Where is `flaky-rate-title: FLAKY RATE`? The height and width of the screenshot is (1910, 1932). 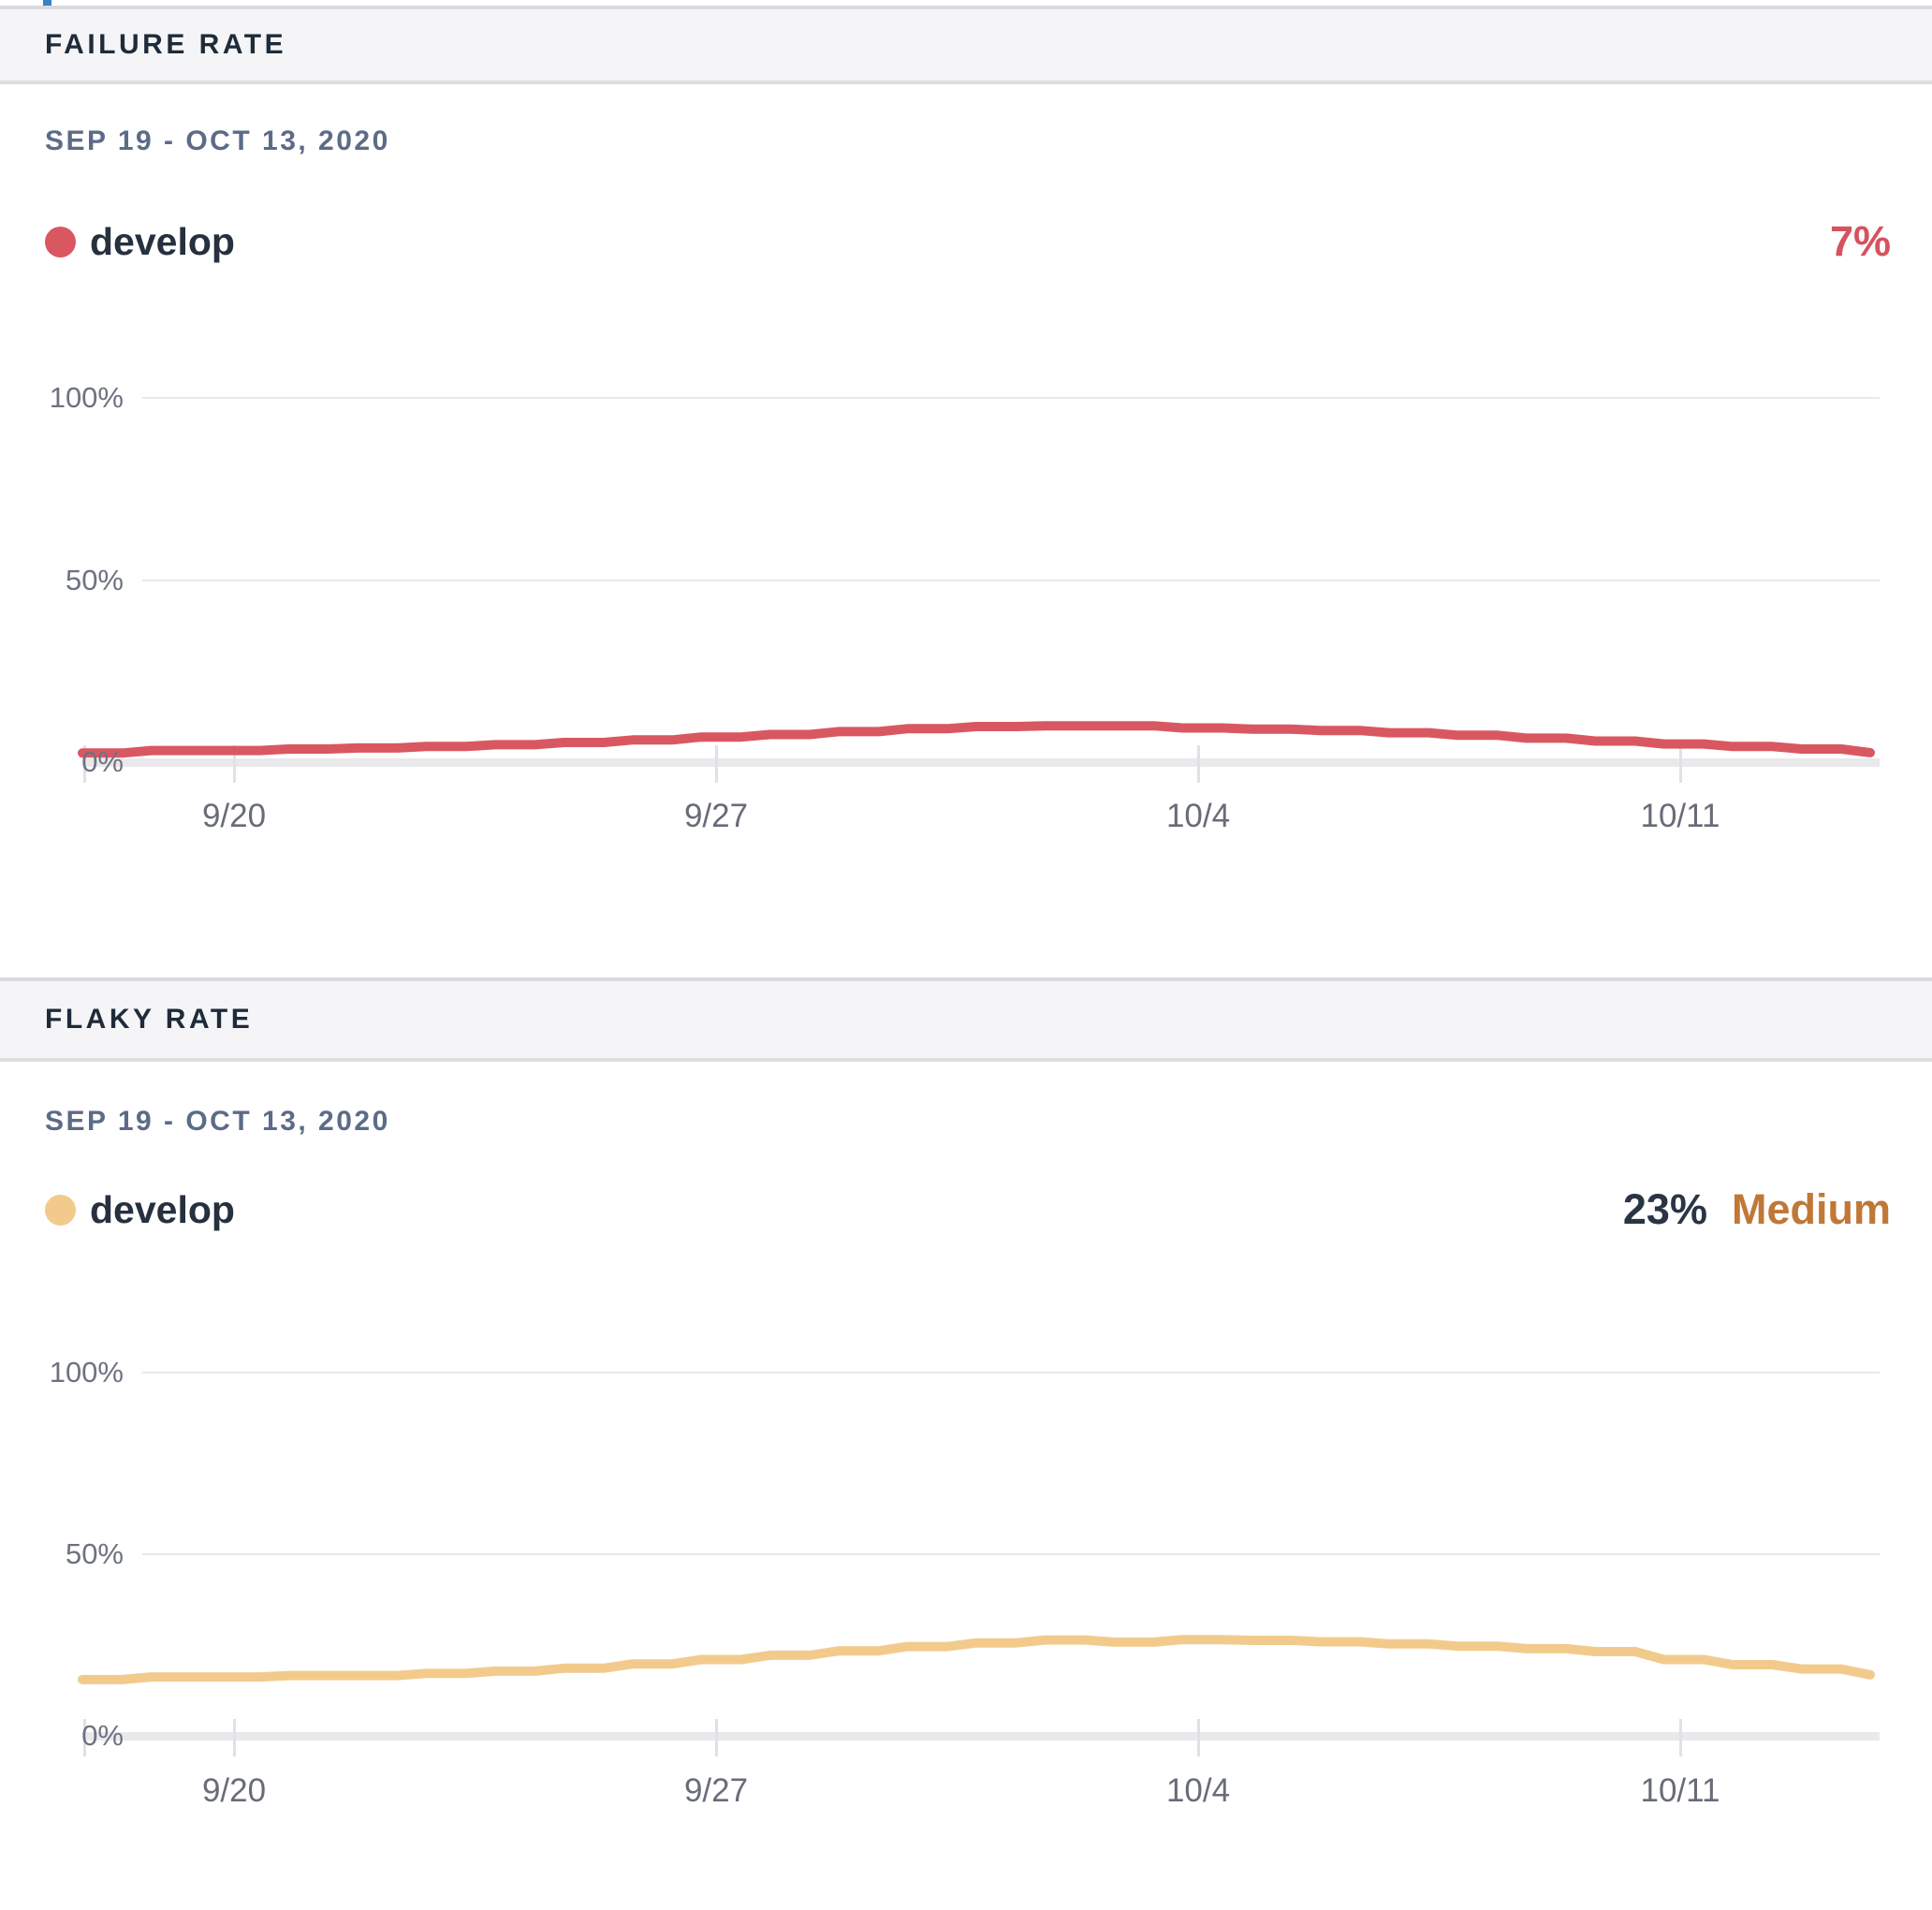 flaky-rate-title: FLAKY RATE is located at coordinates (149, 1019).